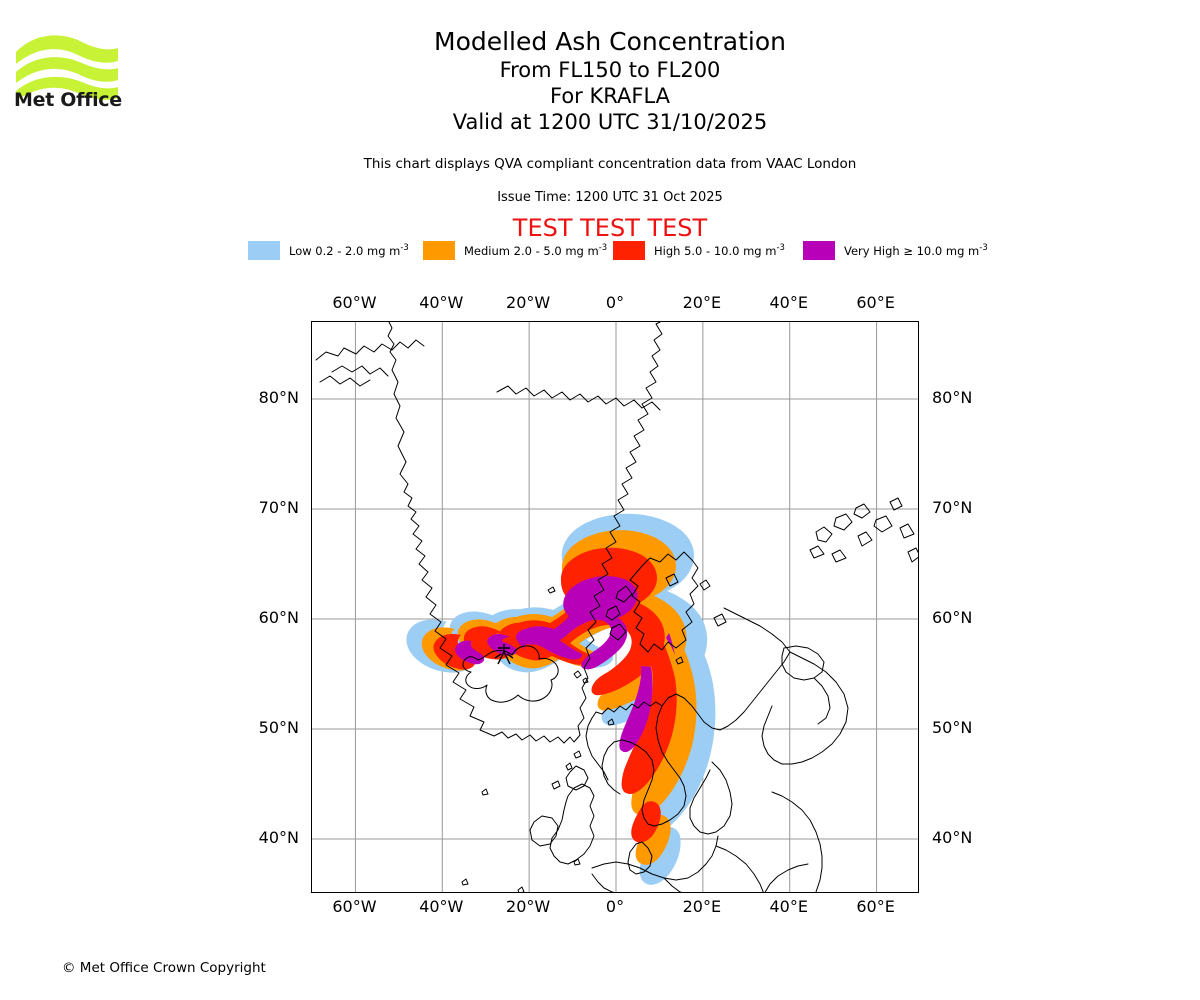  What do you see at coordinates (164, 968) in the screenshot?
I see `copyright-footer: © Met Office Crown Copyright` at bounding box center [164, 968].